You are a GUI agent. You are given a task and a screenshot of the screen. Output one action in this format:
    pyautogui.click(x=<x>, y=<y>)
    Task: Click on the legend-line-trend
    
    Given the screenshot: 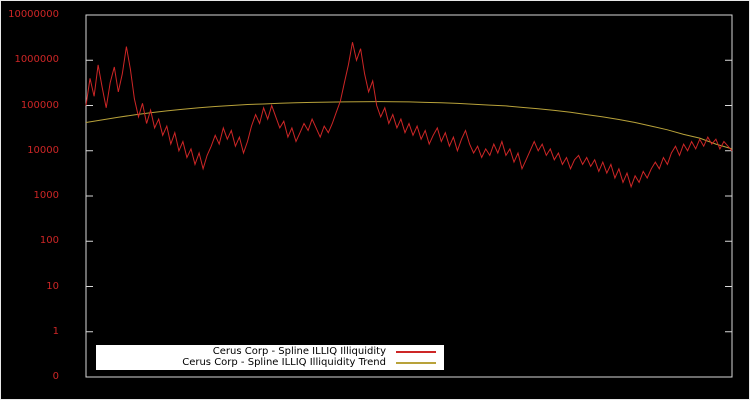 What is the action you would take?
    pyautogui.click(x=416, y=362)
    